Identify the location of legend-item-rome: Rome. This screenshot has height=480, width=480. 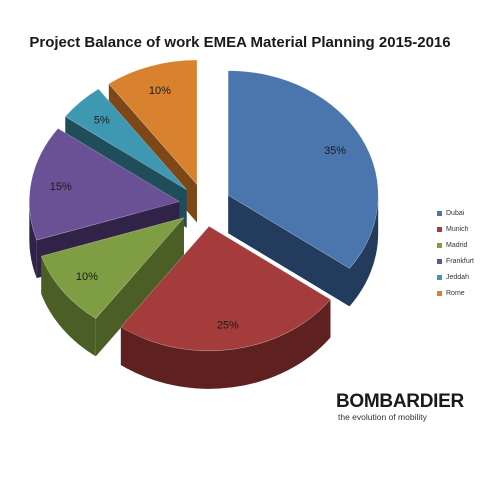
(458, 293).